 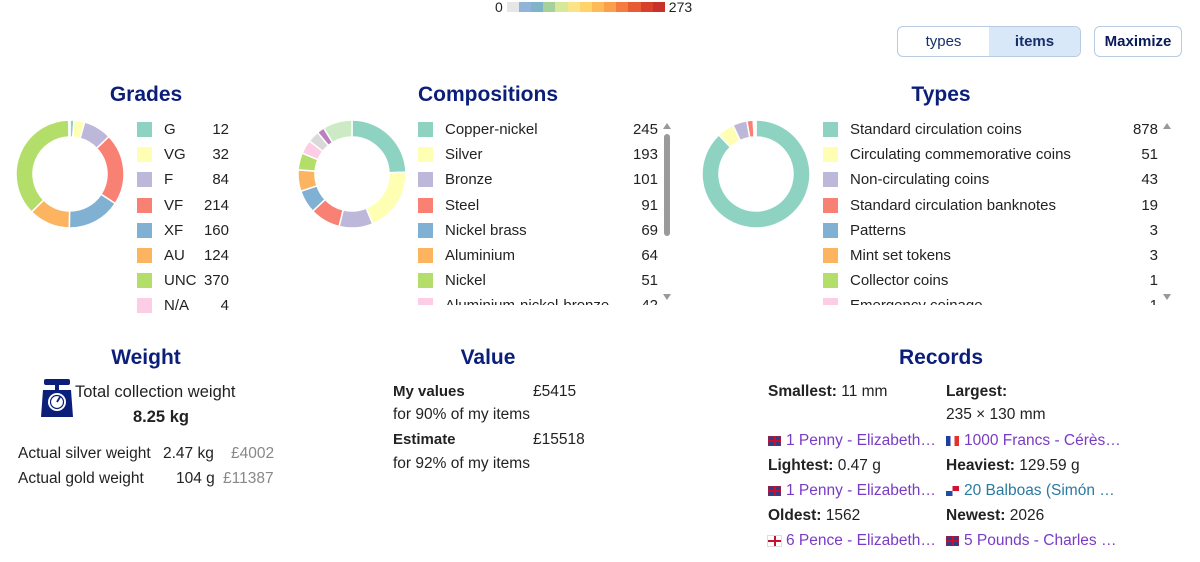 What do you see at coordinates (649, 281) in the screenshot?
I see `legend-value: 51` at bounding box center [649, 281].